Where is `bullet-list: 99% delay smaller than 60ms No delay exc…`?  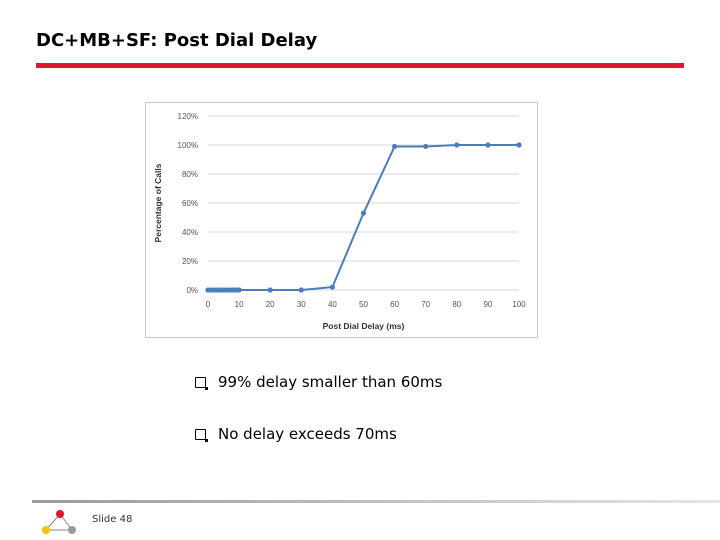 bullet-list: 99% delay smaller than 60ms No delay exc… is located at coordinates (318, 424).